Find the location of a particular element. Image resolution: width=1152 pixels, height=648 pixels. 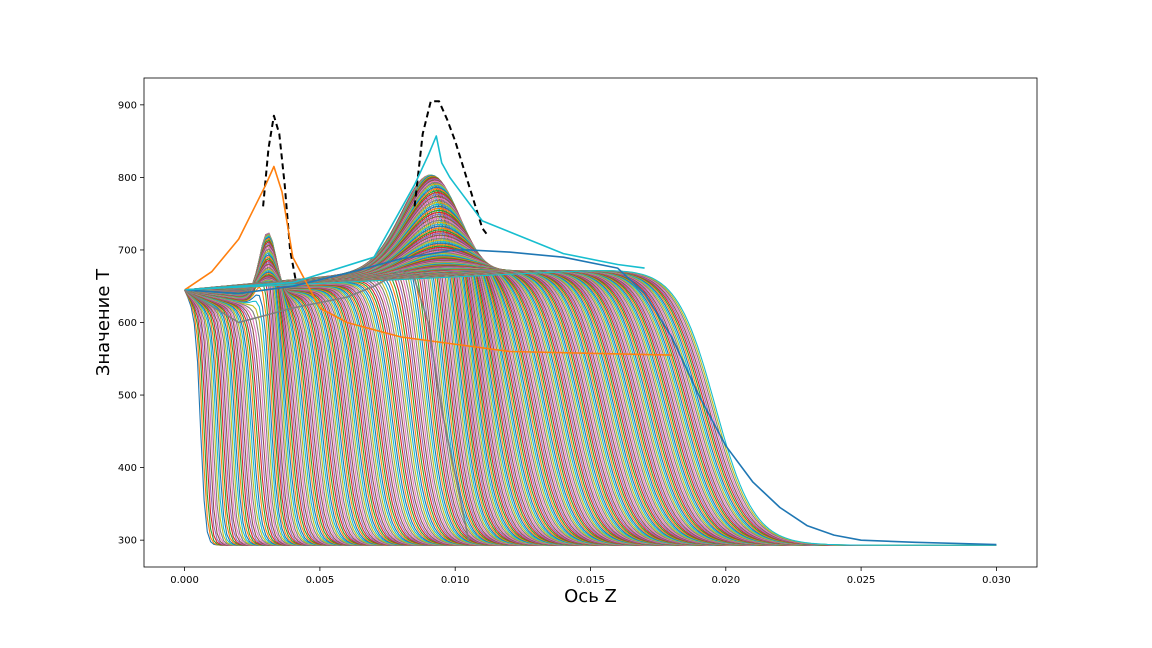

y-tick-label: 600 is located at coordinates (127, 323).